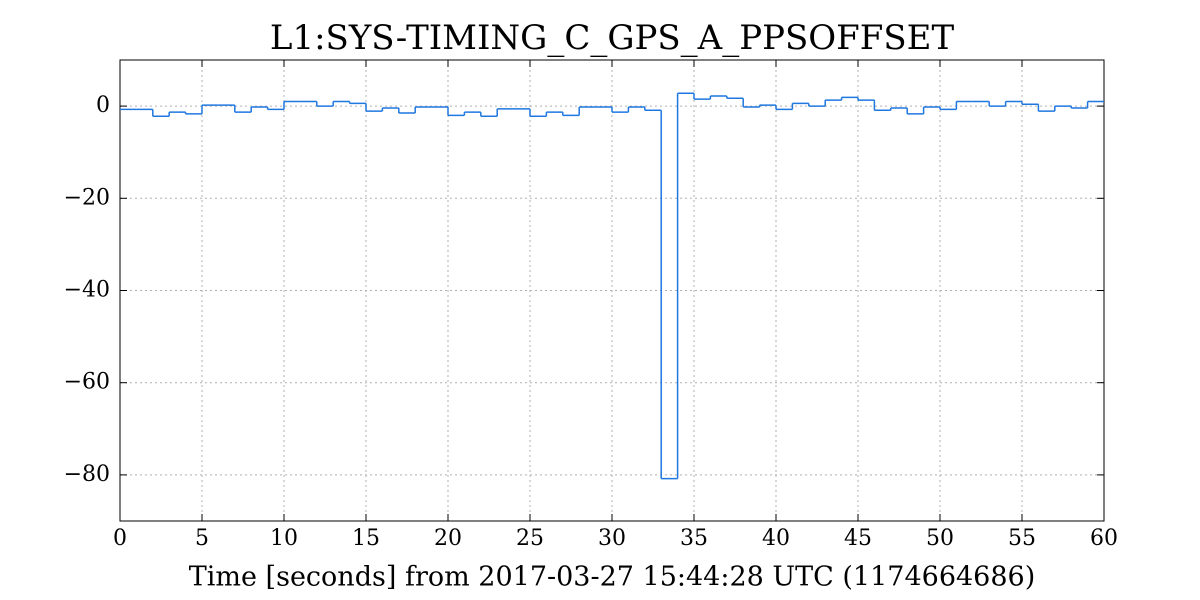 The width and height of the screenshot is (1200, 600). What do you see at coordinates (87, 382) in the screenshot?
I see `y-tick-label: −60` at bounding box center [87, 382].